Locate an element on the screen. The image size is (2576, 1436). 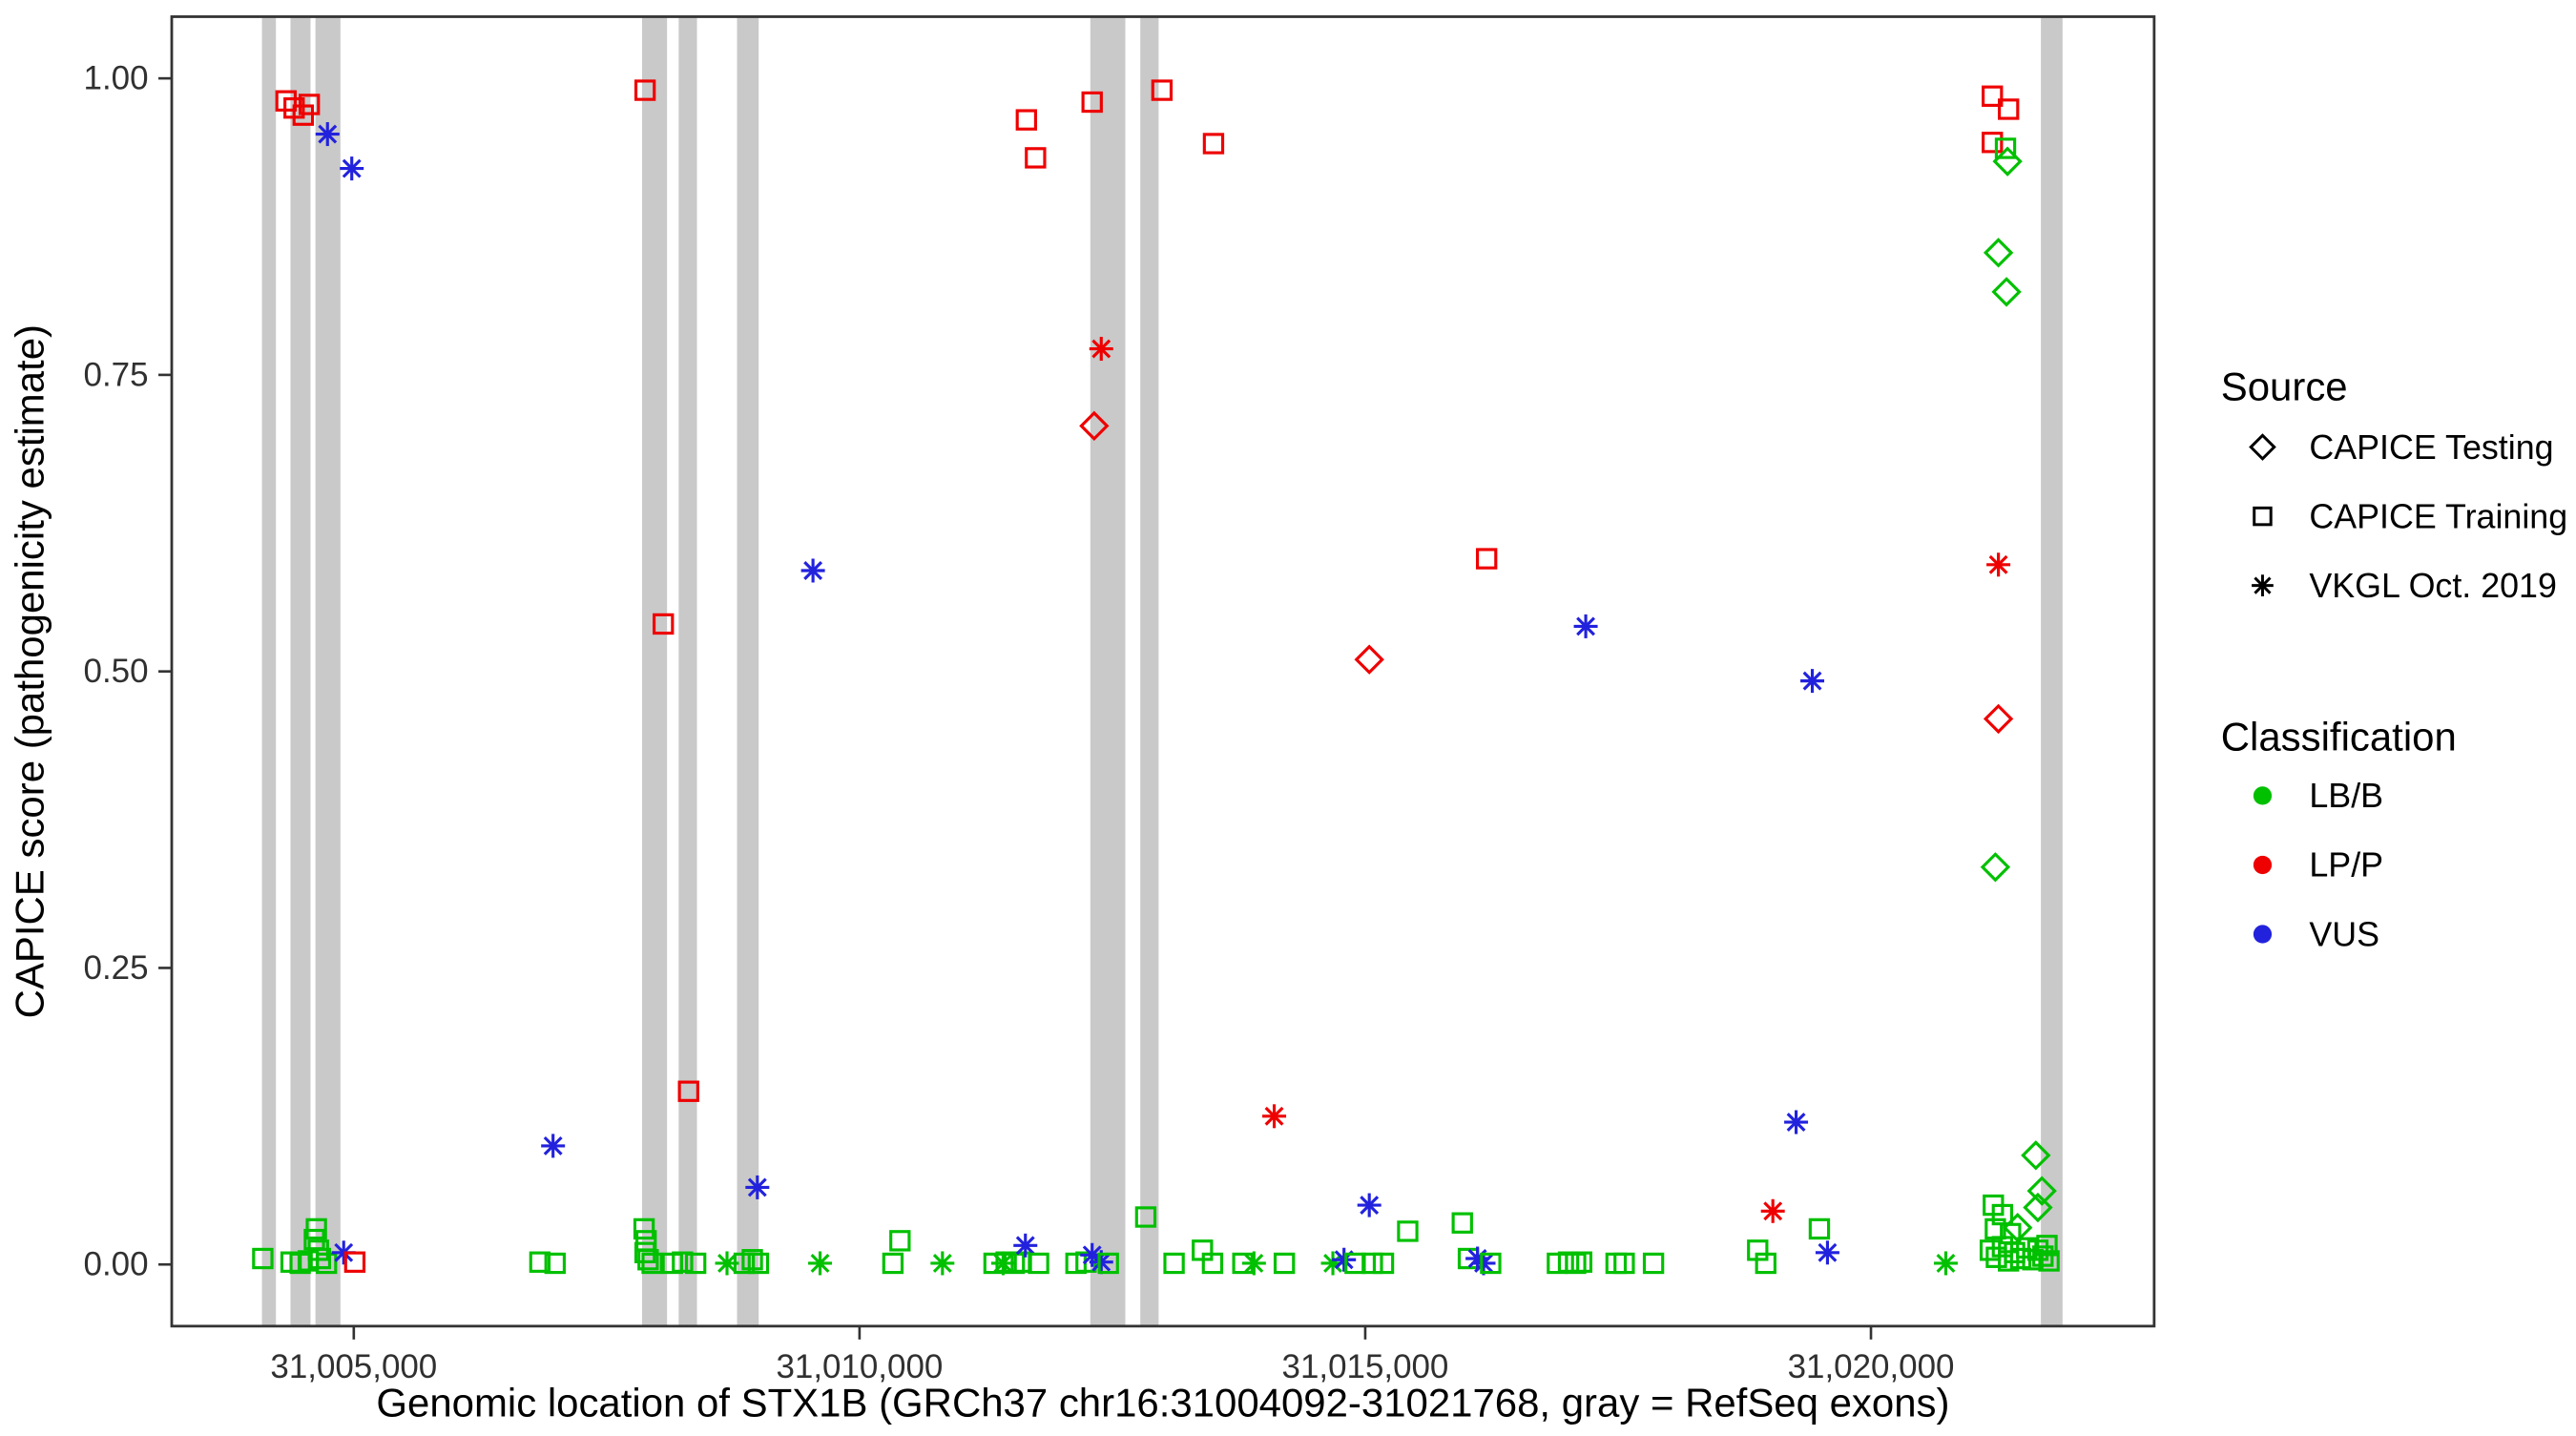
legend-symbol-square is located at coordinates (2263, 516).